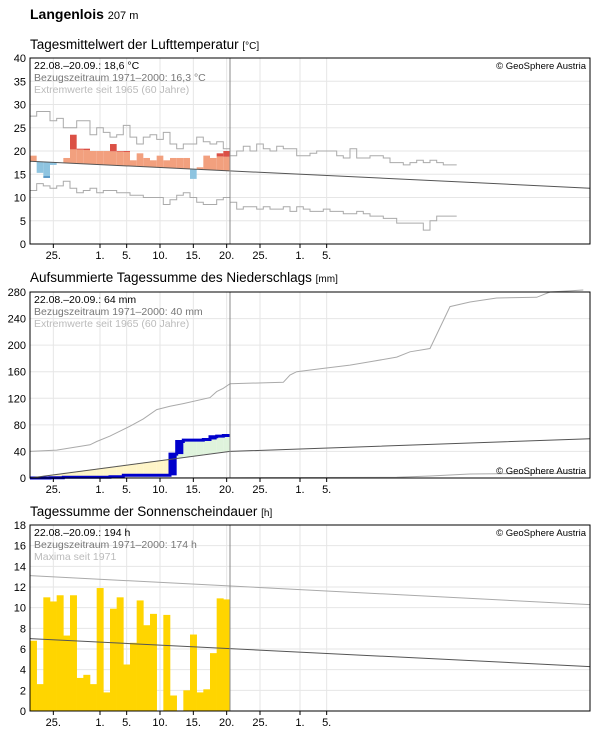  What do you see at coordinates (111, 90) in the screenshot?
I see `info-line: Extremwerte seit 1965 (60 Jahre)` at bounding box center [111, 90].